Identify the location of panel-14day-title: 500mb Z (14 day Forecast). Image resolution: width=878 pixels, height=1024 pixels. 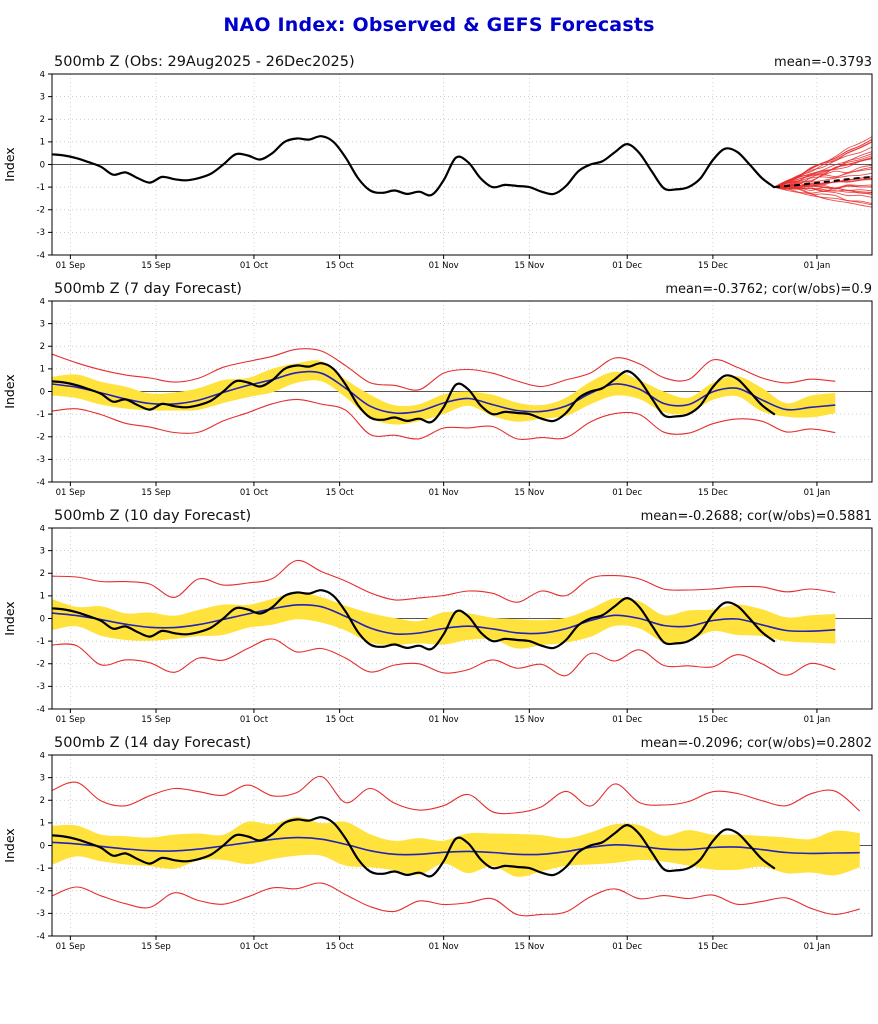
(153, 743).